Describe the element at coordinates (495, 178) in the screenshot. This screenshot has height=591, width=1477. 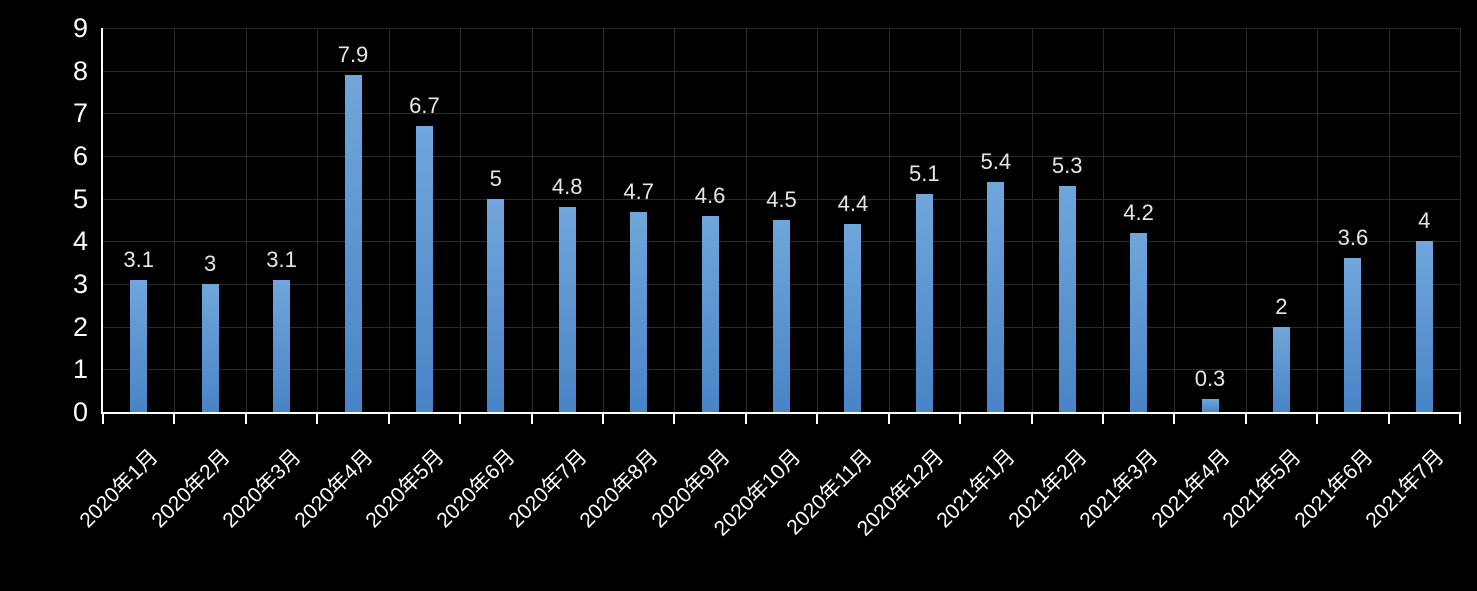
I see `bar-value-label: 5` at that location.